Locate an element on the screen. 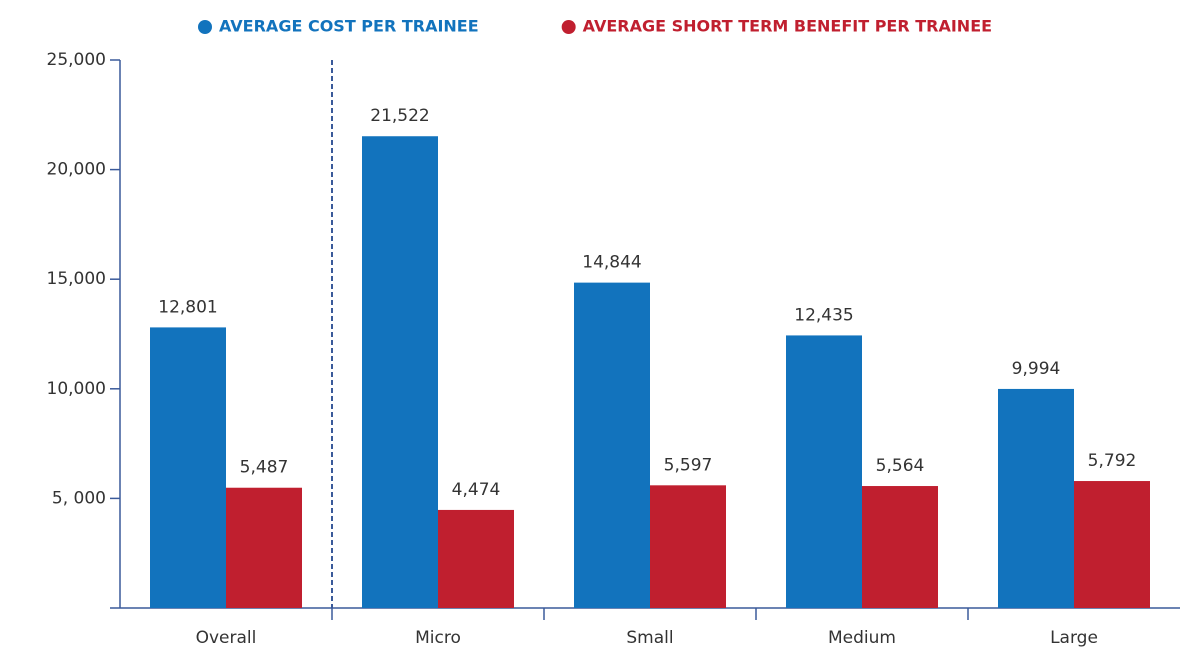 This screenshot has width=1200, height=650. value-label: 9,994 is located at coordinates (1036, 369).